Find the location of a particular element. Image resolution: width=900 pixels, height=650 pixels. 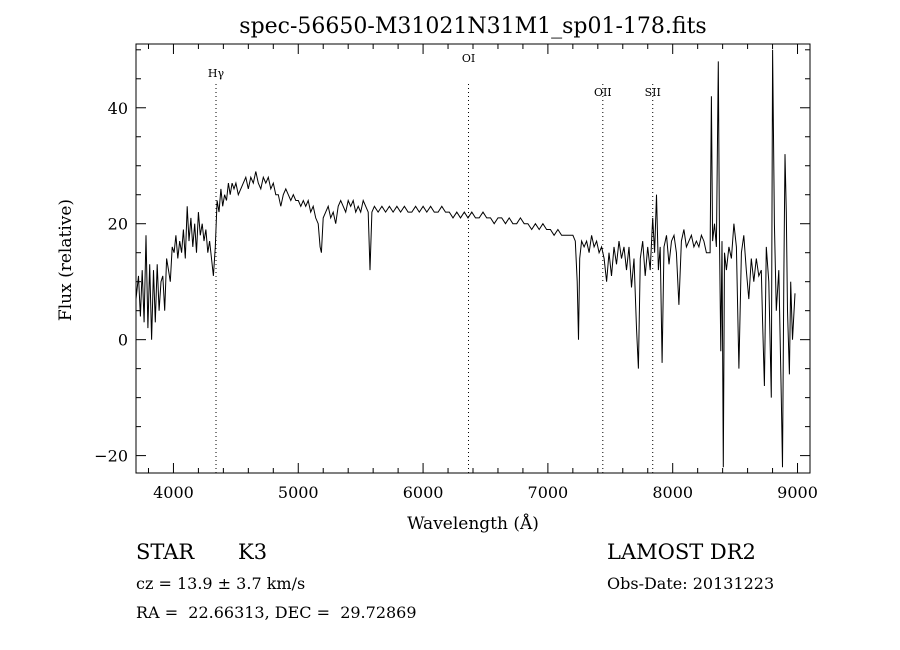

y-axis-label: Flux (relative) is located at coordinates (66, 260).